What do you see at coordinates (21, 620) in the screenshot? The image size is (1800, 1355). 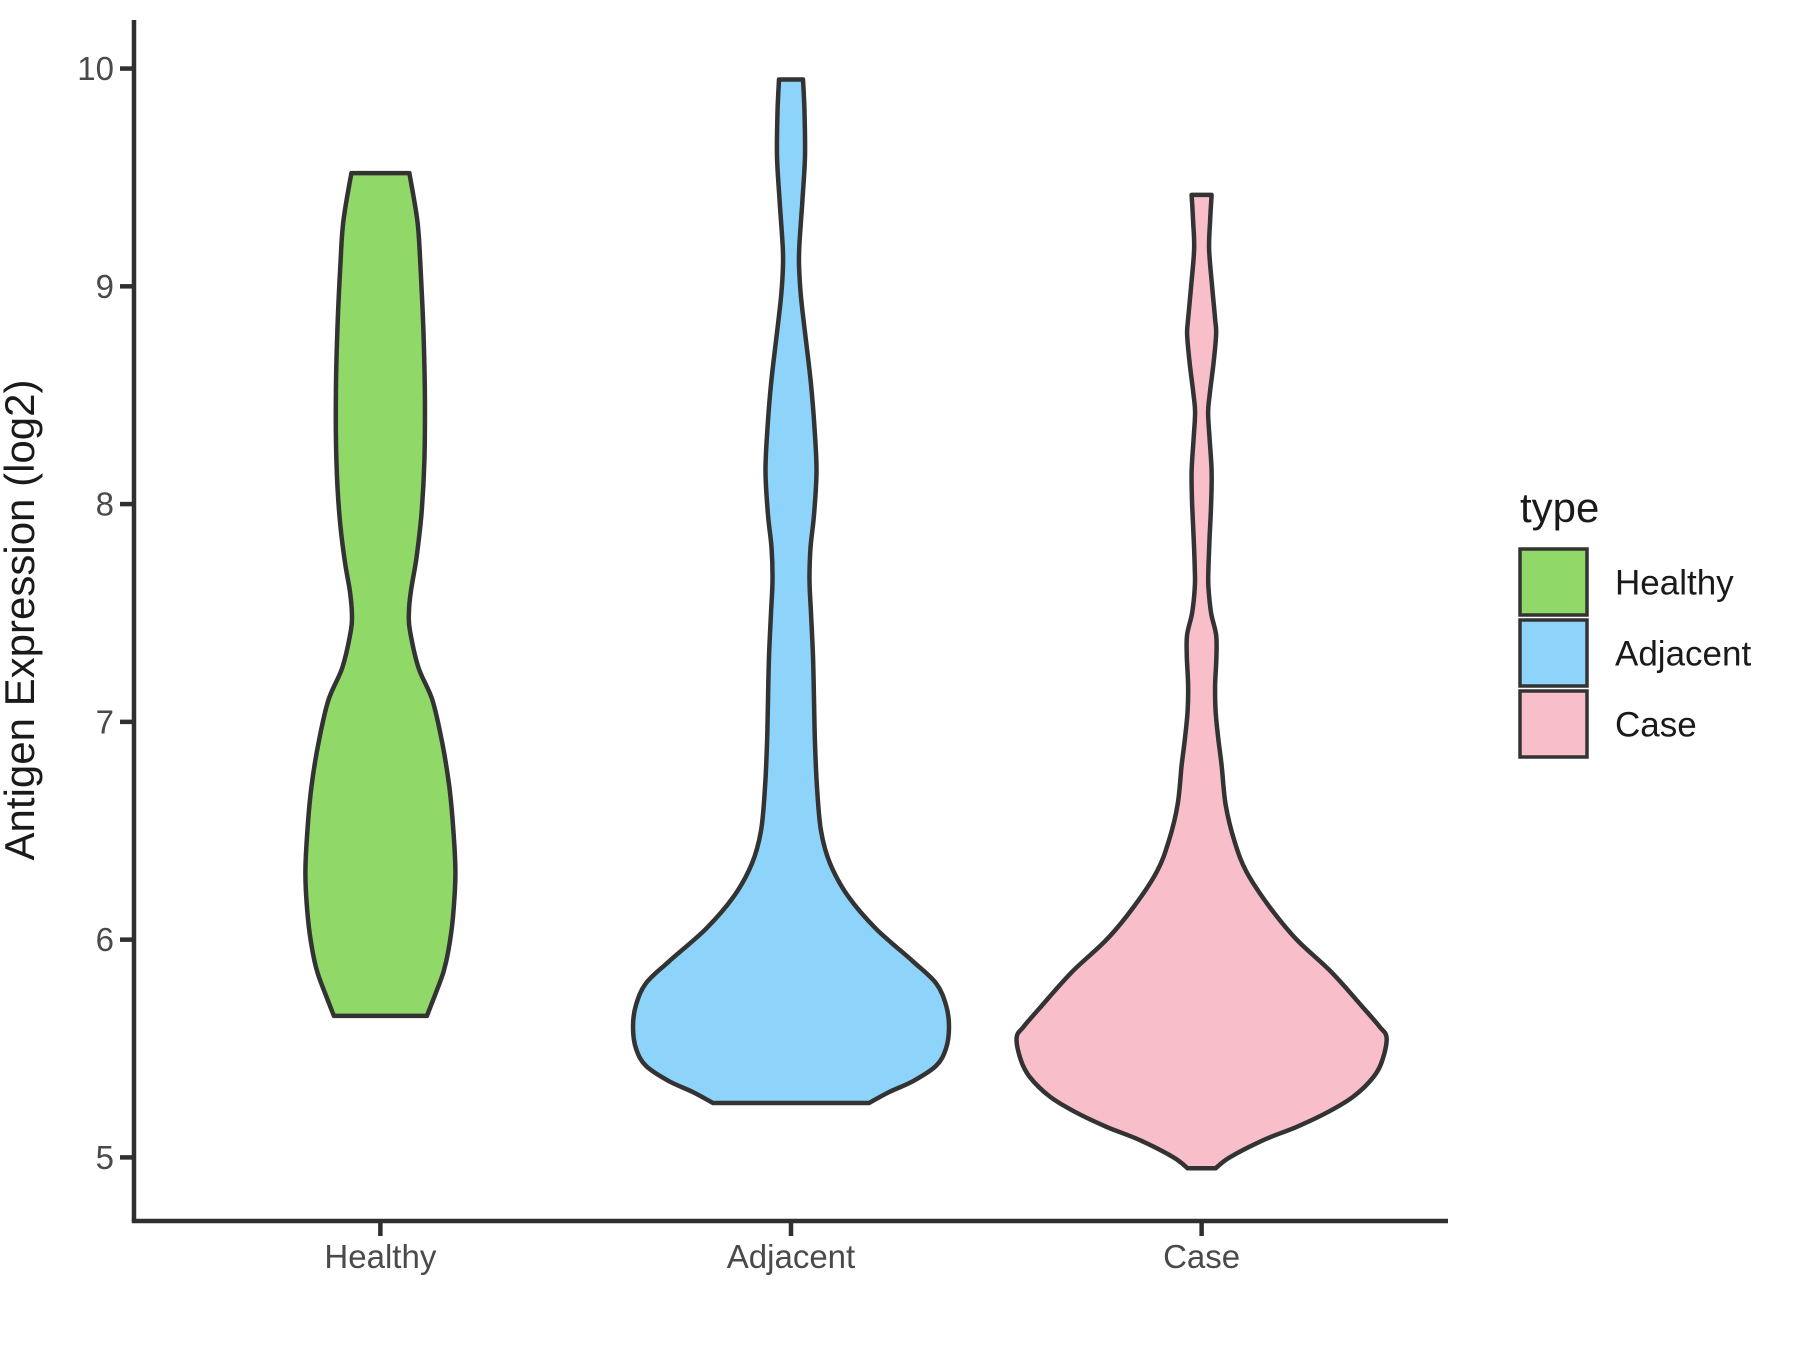 I see `y-axis-title: Antigen Expression (log2)` at bounding box center [21, 620].